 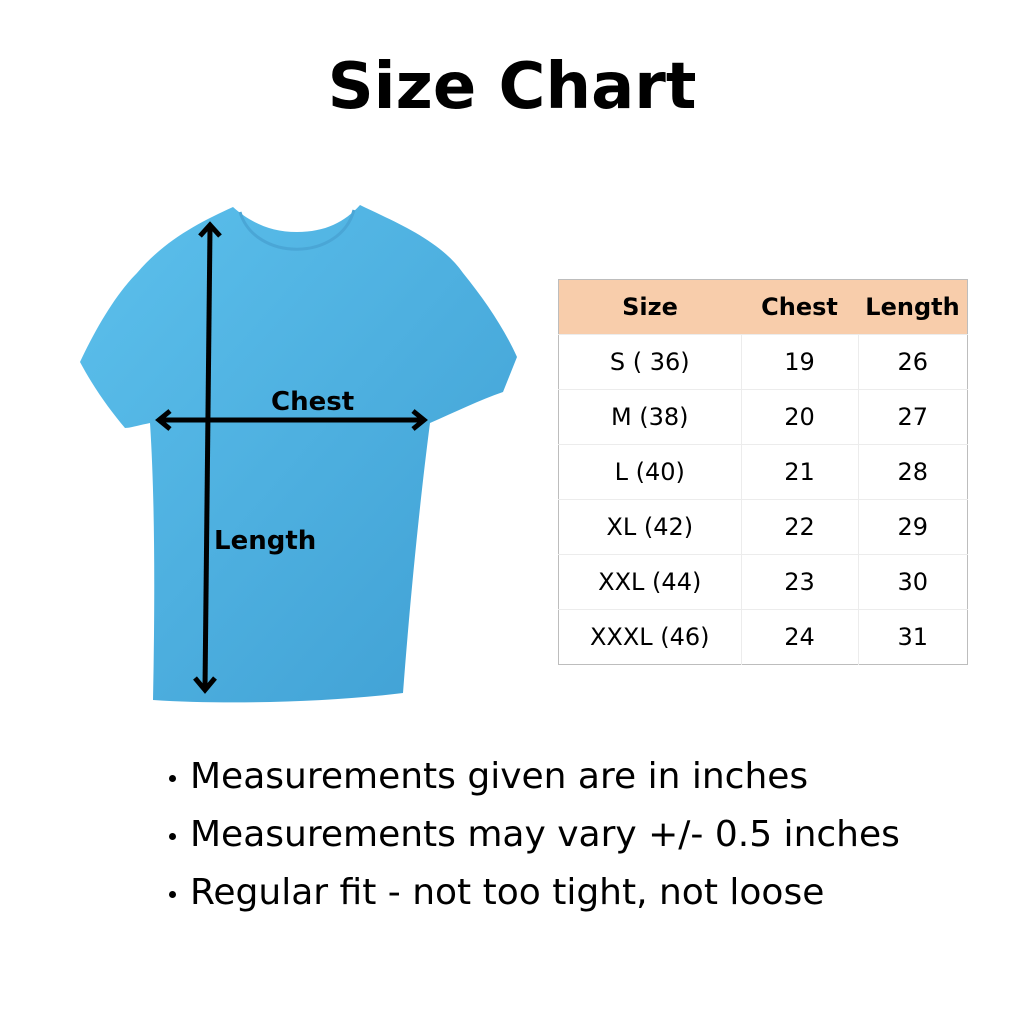 I want to click on length-cell: 30, so click(x=912, y=582).